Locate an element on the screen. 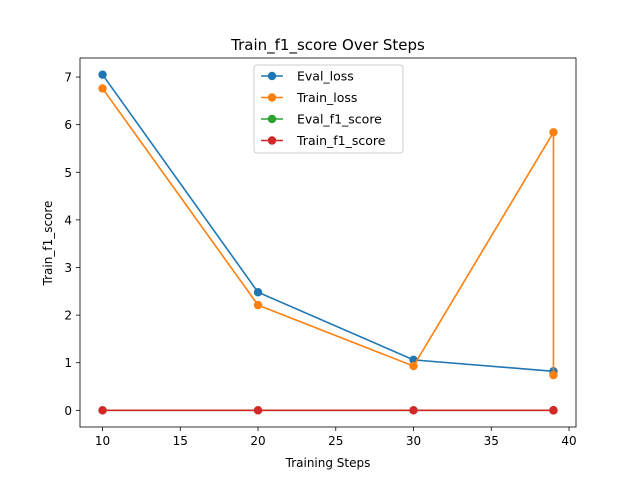 The height and width of the screenshot is (480, 640). x-tick-label: 10 is located at coordinates (102, 441).